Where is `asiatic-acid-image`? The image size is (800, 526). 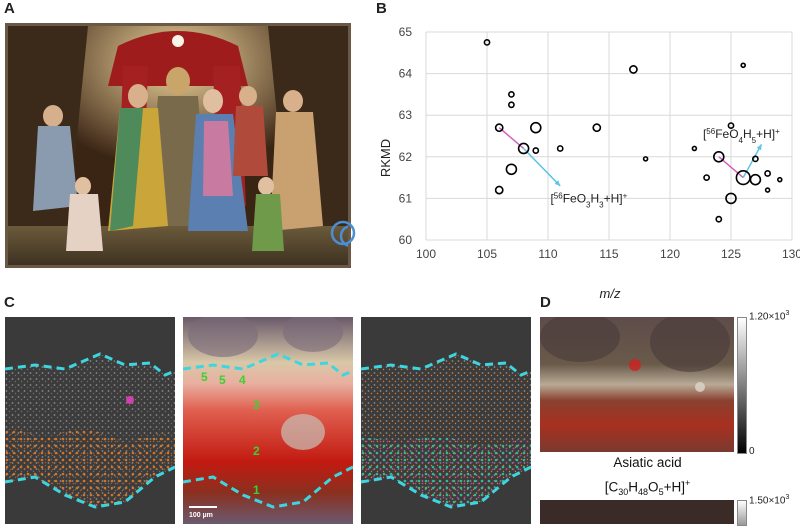 asiatic-acid-image is located at coordinates (637, 384).